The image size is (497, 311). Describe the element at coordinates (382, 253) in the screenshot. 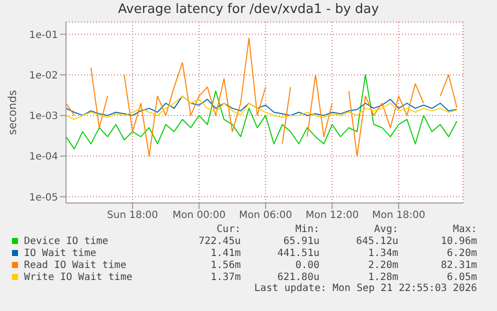

I see `text: 1.34m` at that location.